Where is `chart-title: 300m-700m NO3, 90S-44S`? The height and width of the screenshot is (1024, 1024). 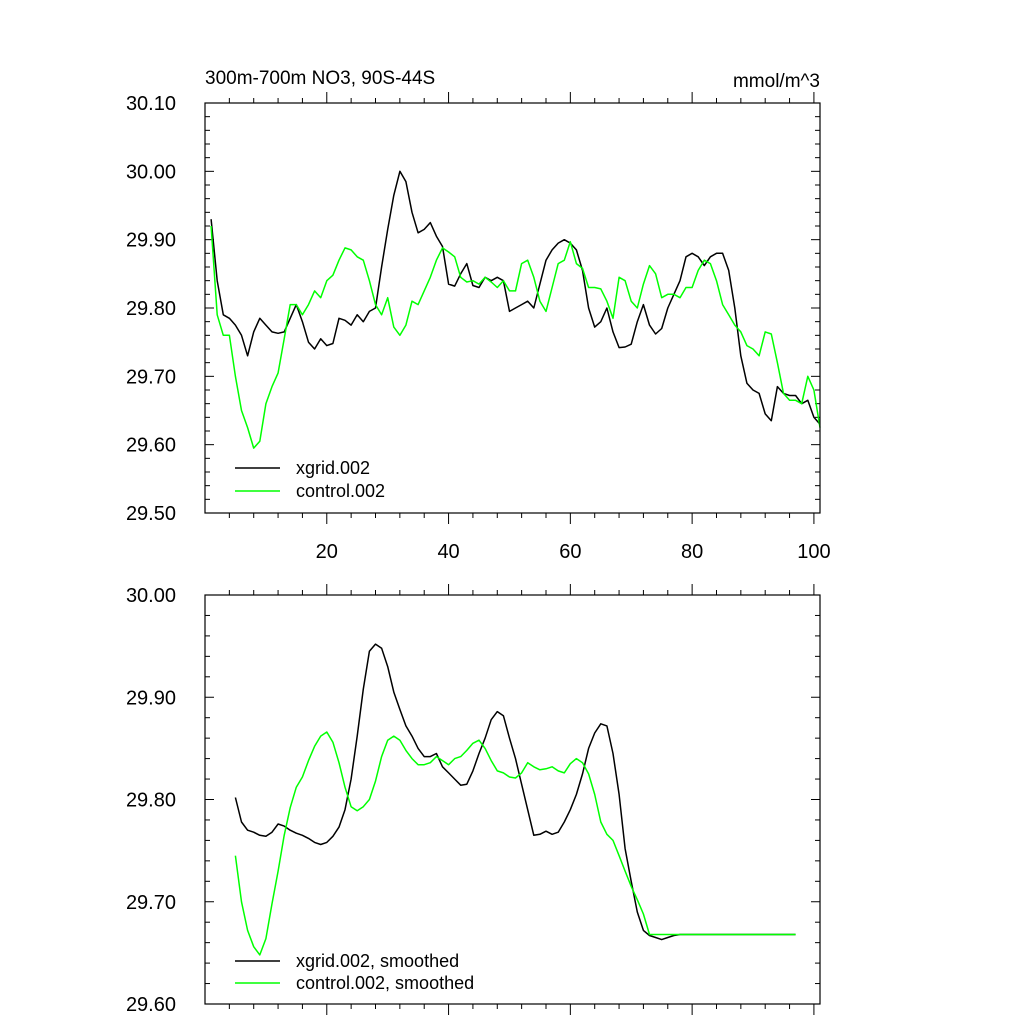 chart-title: 300m-700m NO3, 90S-44S is located at coordinates (320, 78).